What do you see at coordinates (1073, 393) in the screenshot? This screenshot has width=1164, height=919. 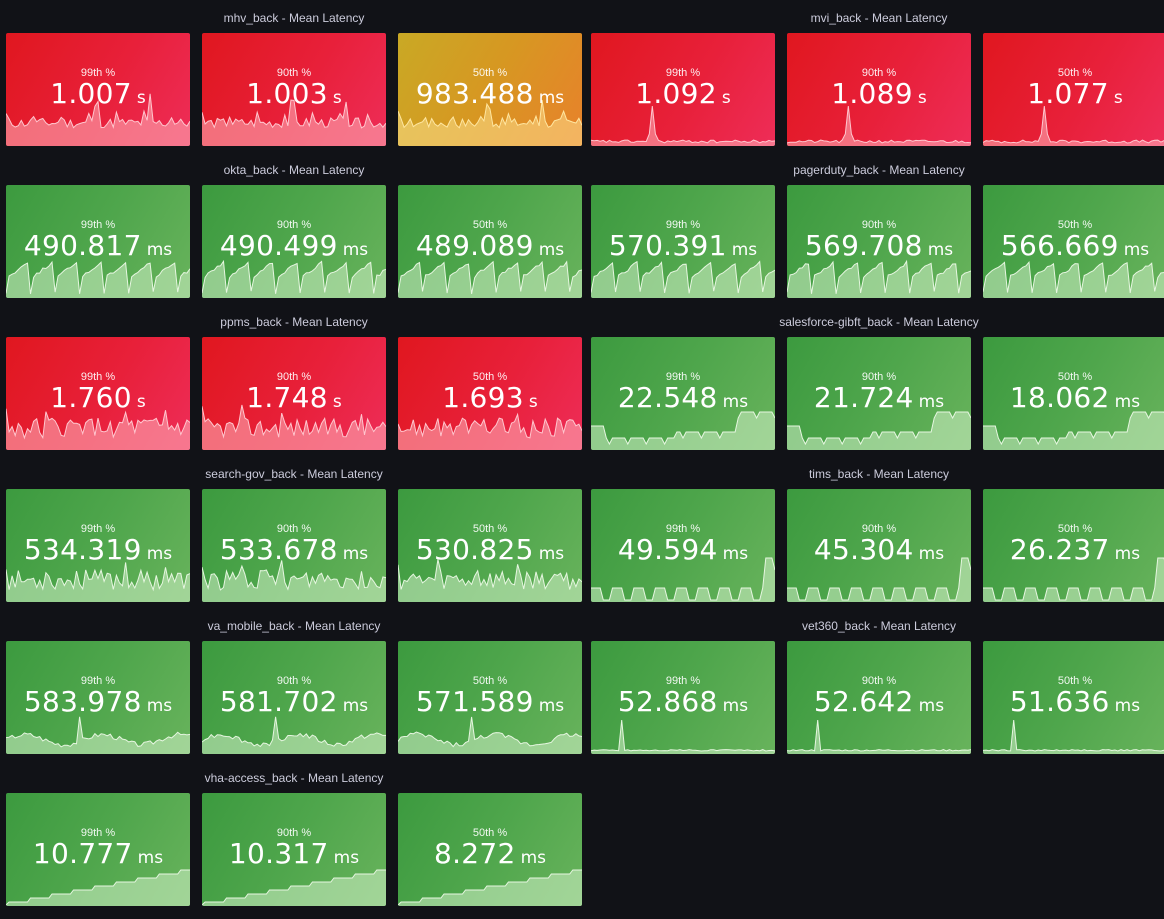 I see `stat-panel: 50th % 18.062 ms` at bounding box center [1073, 393].